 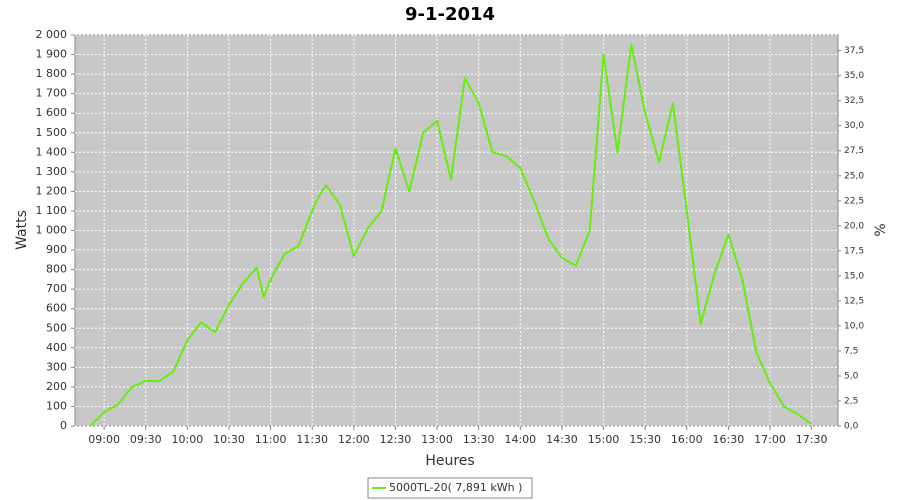 I want to click on y2-tick-label: 5,0, so click(x=851, y=376).